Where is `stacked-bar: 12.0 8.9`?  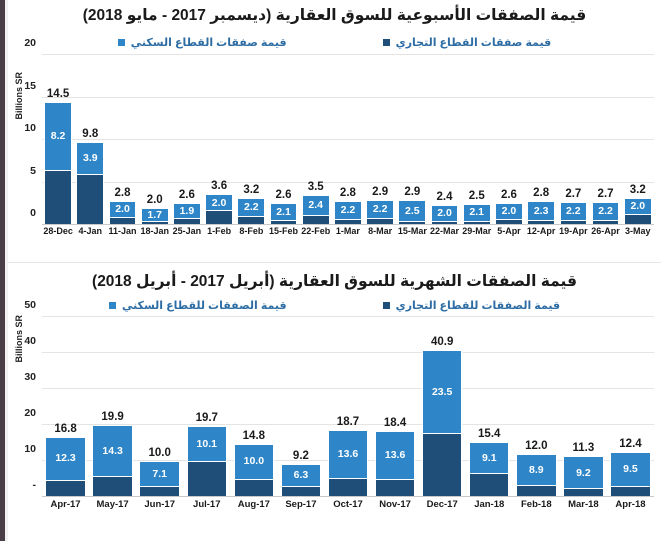 stacked-bar: 12.0 8.9 is located at coordinates (536, 468).